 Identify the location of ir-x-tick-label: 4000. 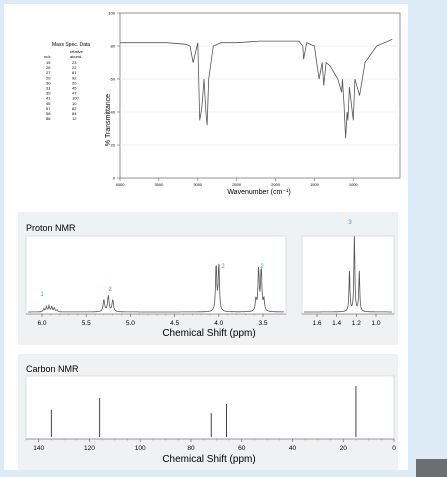
(121, 184).